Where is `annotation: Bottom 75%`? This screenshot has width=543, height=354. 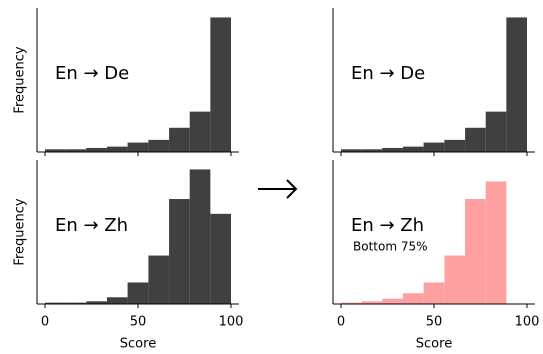 annotation: Bottom 75% is located at coordinates (390, 247).